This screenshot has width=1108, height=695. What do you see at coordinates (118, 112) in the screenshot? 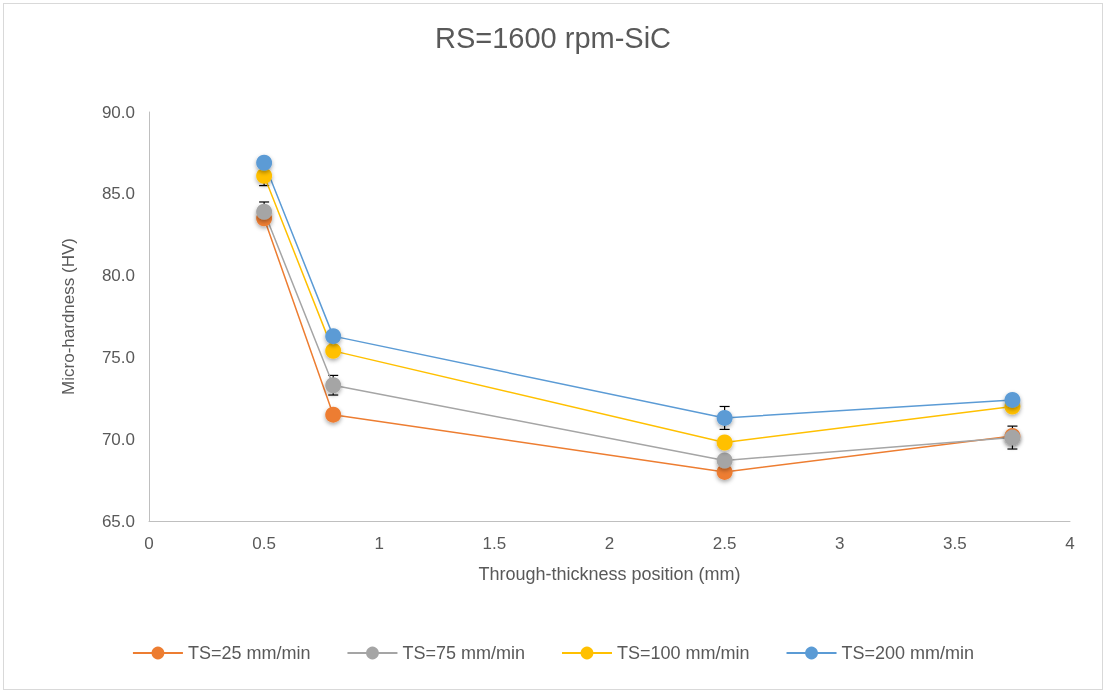
I see `y-tick-label: 90.0` at bounding box center [118, 112].